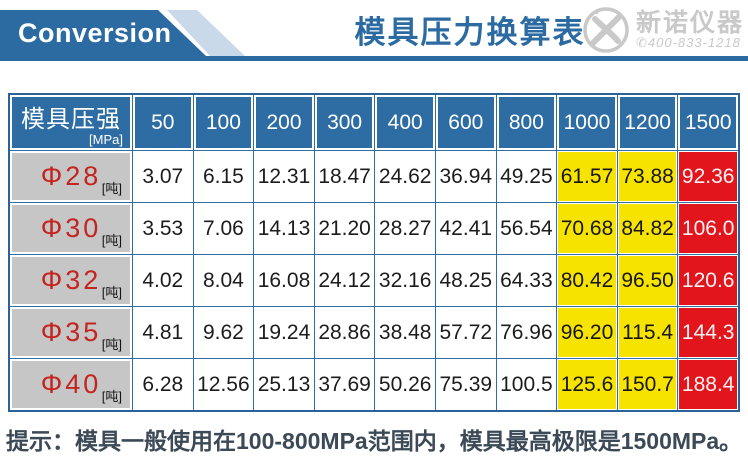  What do you see at coordinates (405, 332) in the screenshot?
I see `value-cell: 38.48` at bounding box center [405, 332].